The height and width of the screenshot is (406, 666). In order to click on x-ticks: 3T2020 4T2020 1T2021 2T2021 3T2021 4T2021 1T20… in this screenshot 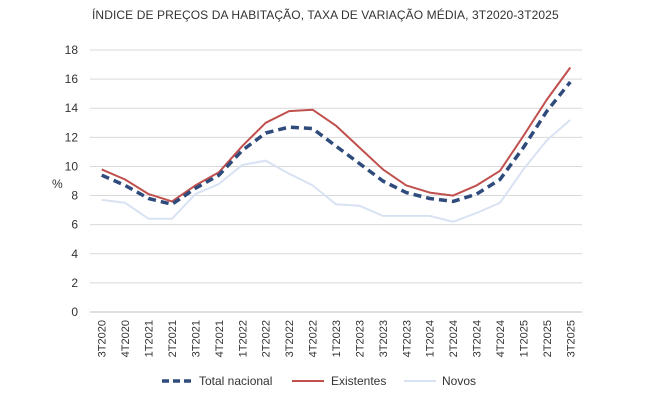, I will do `click(337, 338)`.